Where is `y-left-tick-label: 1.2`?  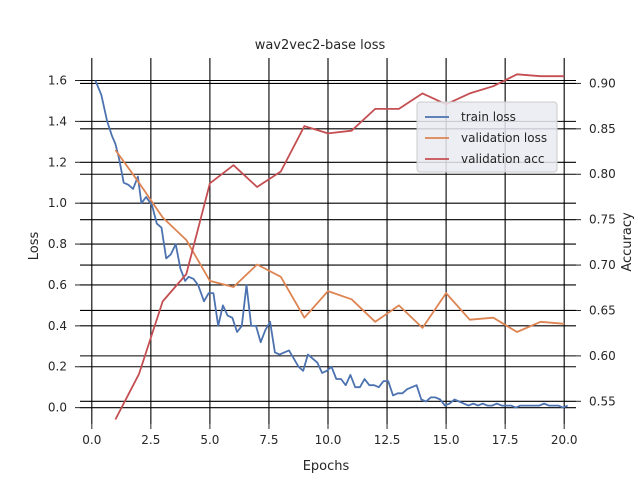 y-left-tick-label: 1.2 is located at coordinates (57, 162).